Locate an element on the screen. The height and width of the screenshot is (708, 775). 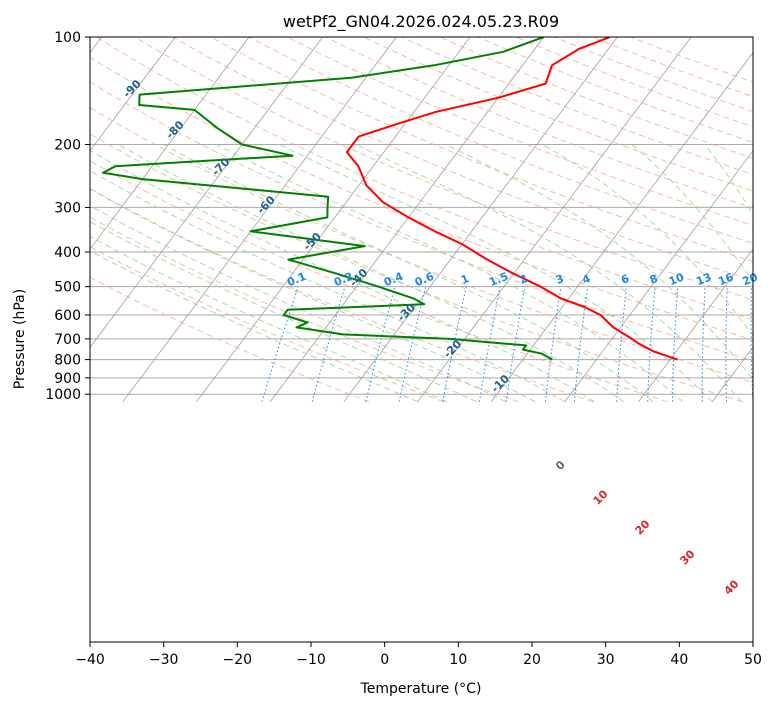
x-tick-label: −20 is located at coordinates (238, 660).